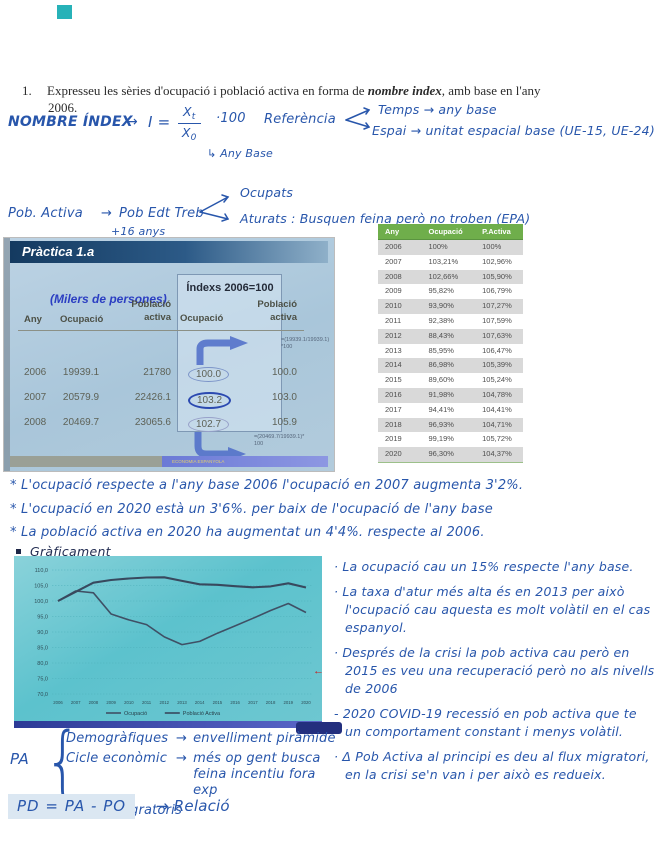 This screenshot has height=848, width=656. I want to click on svg-text: 70,0, so click(42, 695).